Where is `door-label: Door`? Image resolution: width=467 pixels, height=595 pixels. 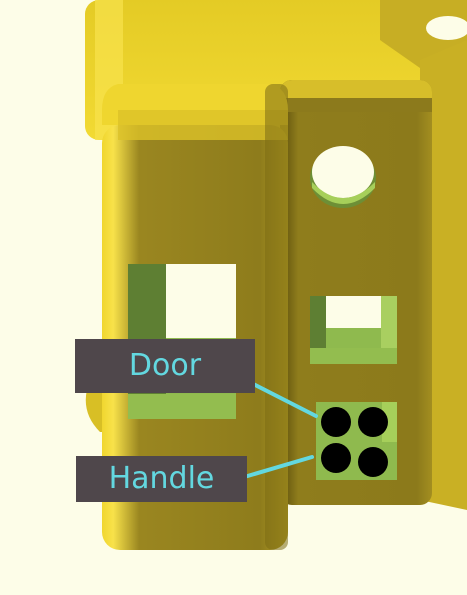 door-label: Door is located at coordinates (165, 366).